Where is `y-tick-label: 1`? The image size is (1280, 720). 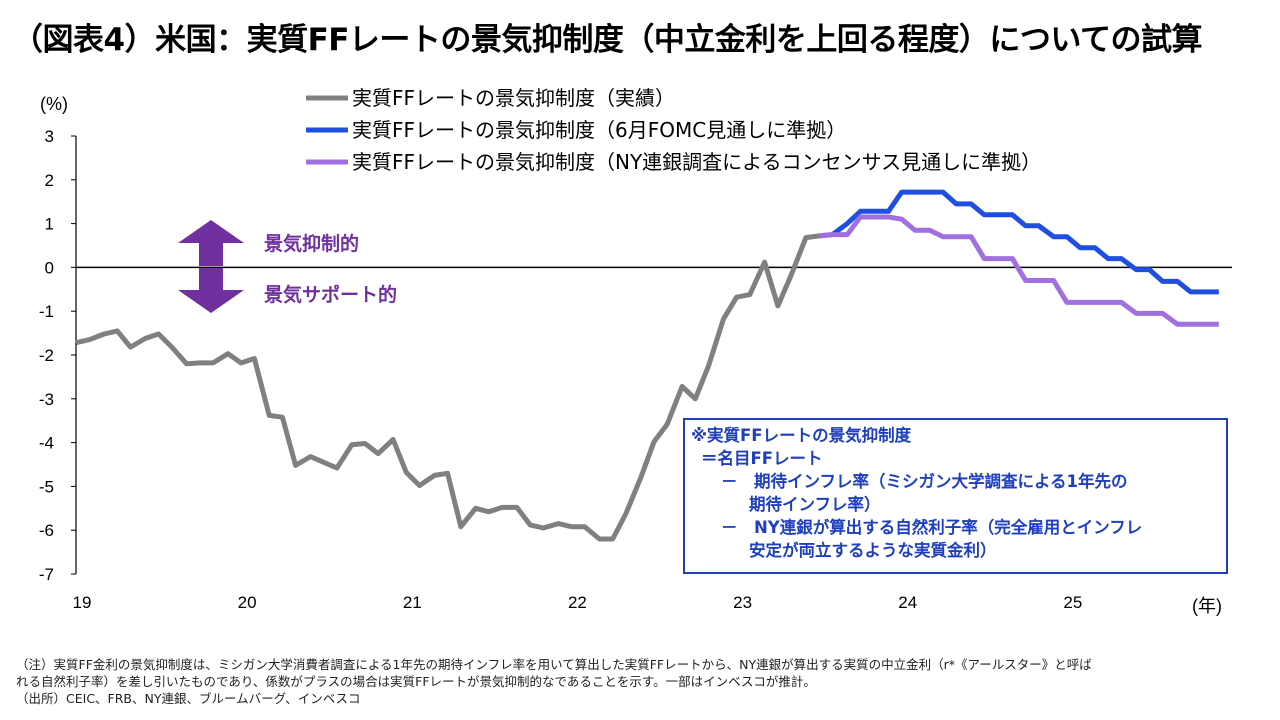
y-tick-label: 1 is located at coordinates (49, 224).